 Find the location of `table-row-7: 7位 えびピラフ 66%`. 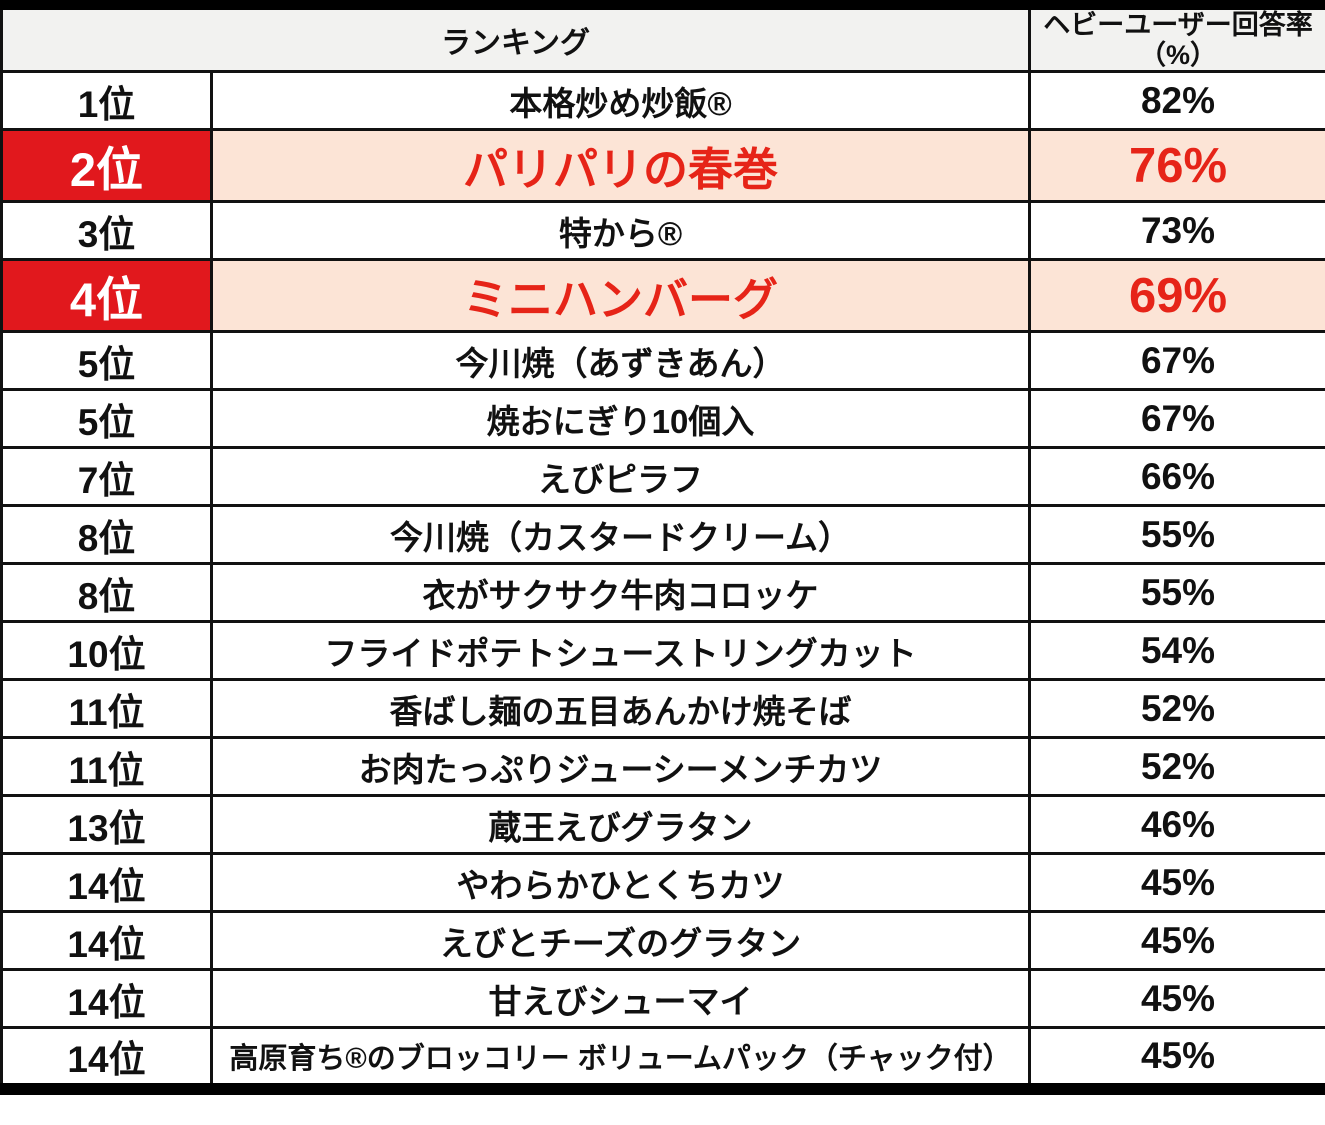

table-row-7: 7位 えびピラフ 66% is located at coordinates (662, 477).